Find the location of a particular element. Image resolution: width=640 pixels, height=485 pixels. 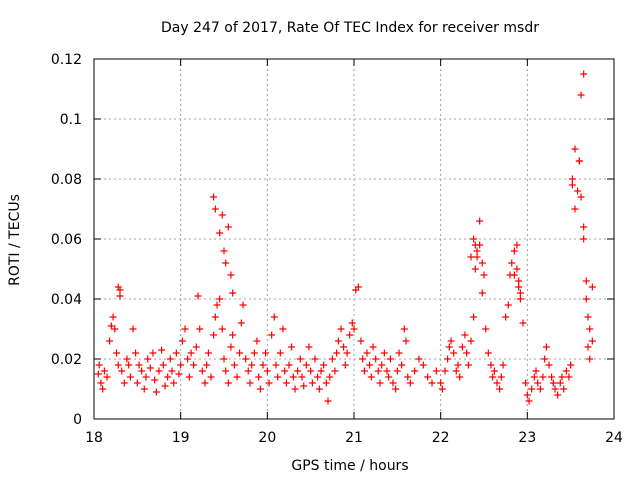

y-tick-label: 0.04 is located at coordinates (66, 300).